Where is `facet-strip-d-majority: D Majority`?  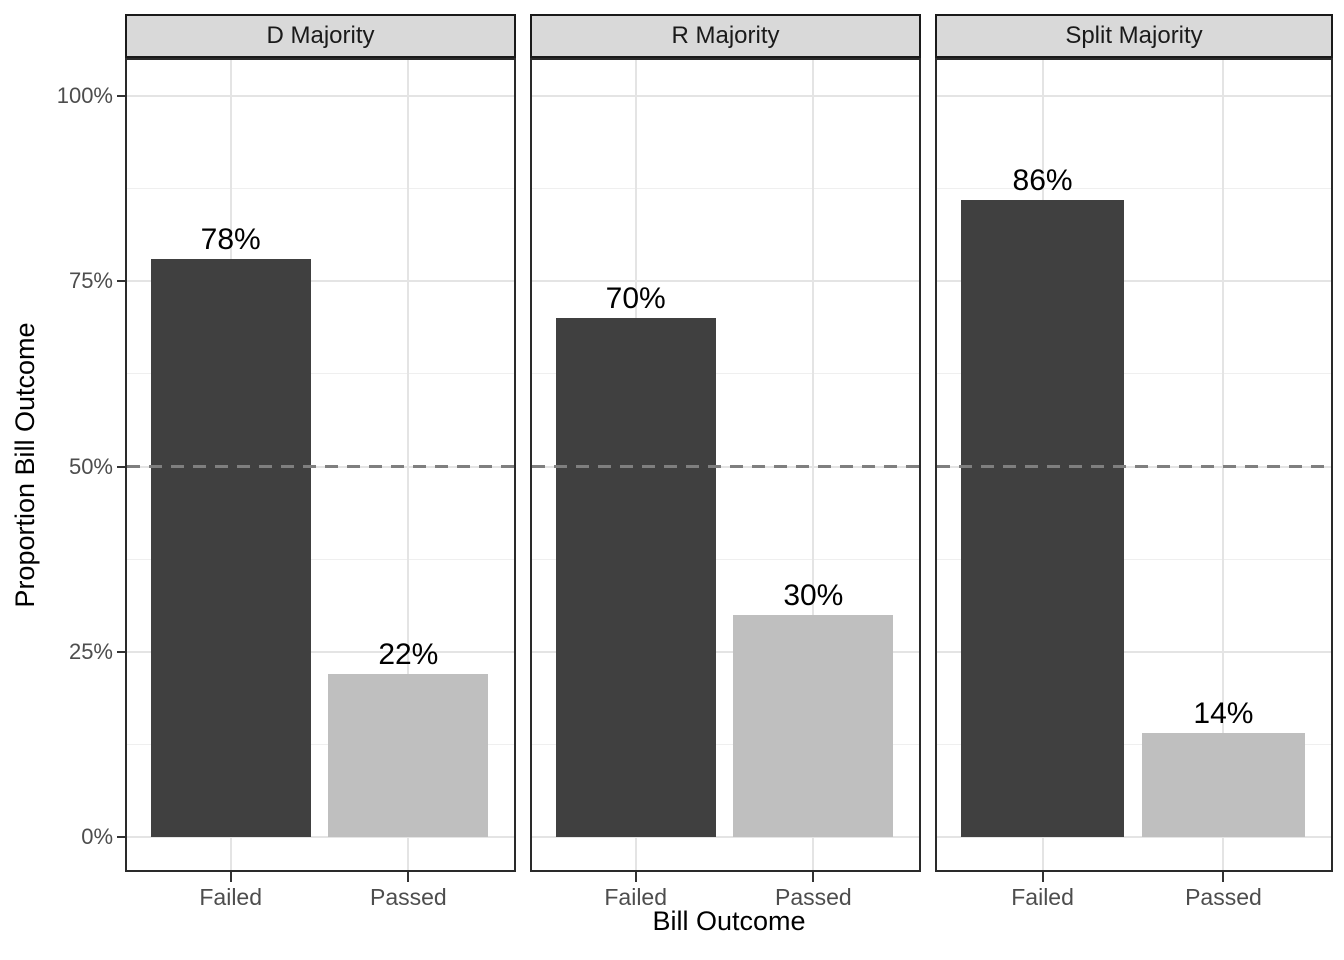
facet-strip-d-majority: D Majority is located at coordinates (320, 36).